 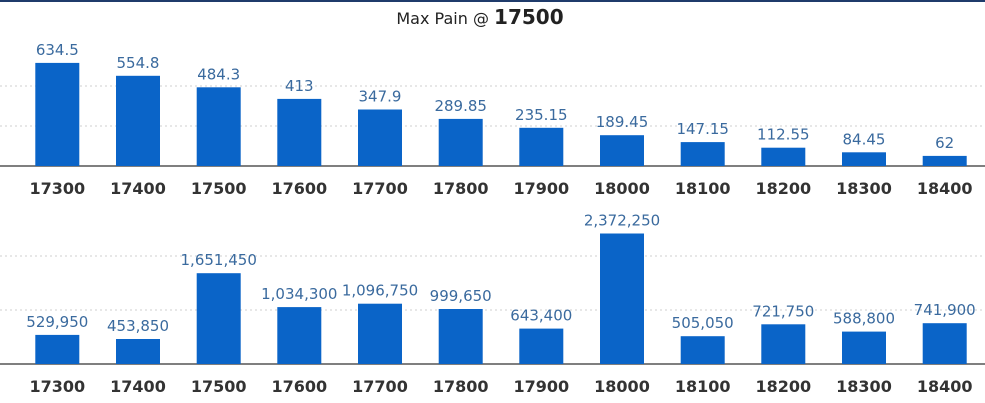 What do you see at coordinates (864, 139) in the screenshot?
I see `data-label: 84.45` at bounding box center [864, 139].